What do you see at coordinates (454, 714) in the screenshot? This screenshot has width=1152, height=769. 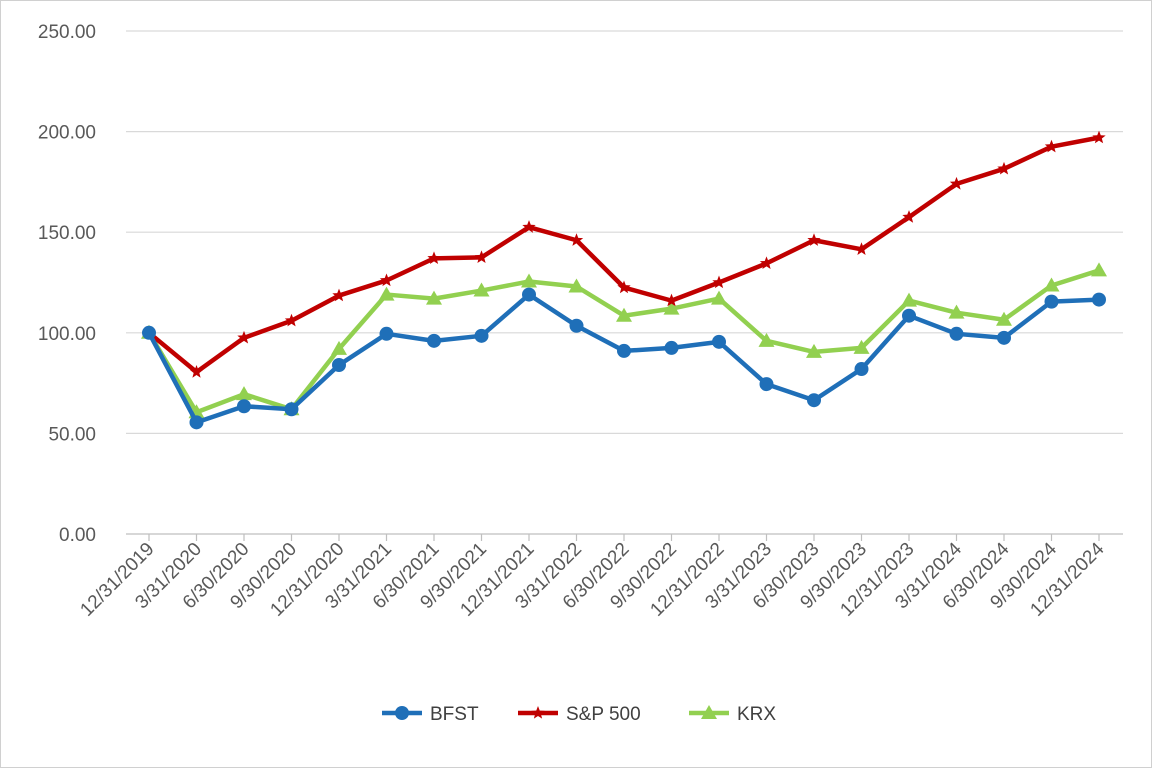 I see `legend-label: BFST` at bounding box center [454, 714].